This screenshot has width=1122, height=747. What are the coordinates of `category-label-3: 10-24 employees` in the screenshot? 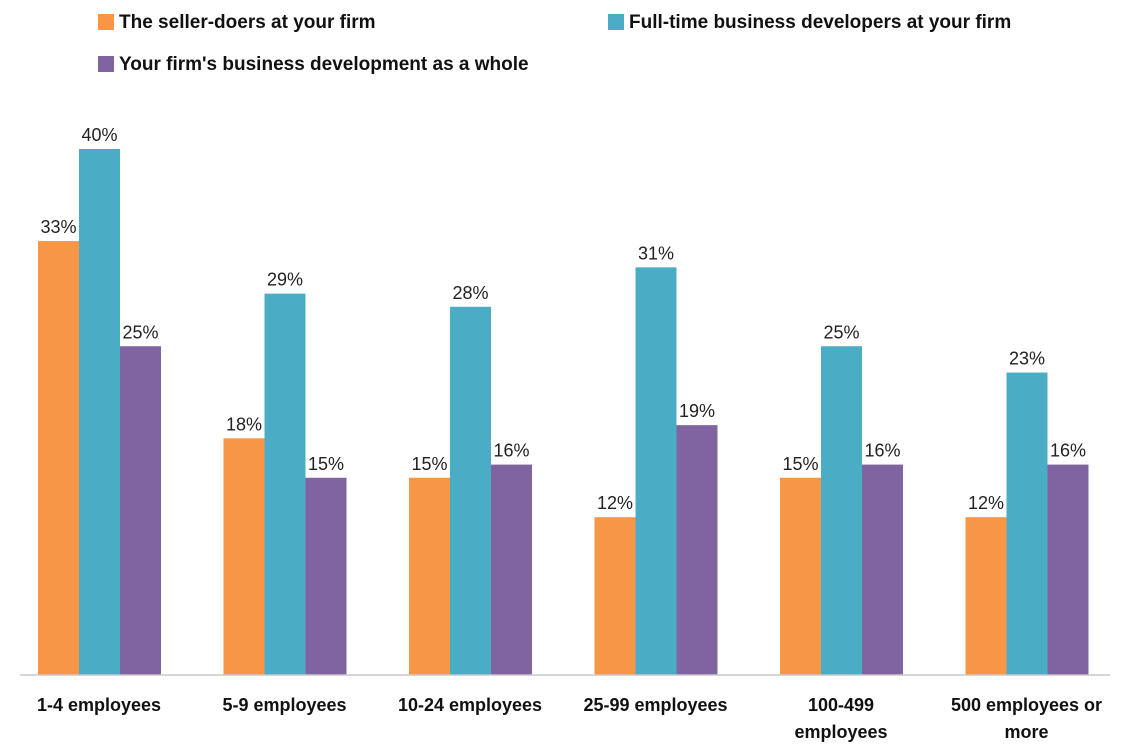 It's located at (470, 705).